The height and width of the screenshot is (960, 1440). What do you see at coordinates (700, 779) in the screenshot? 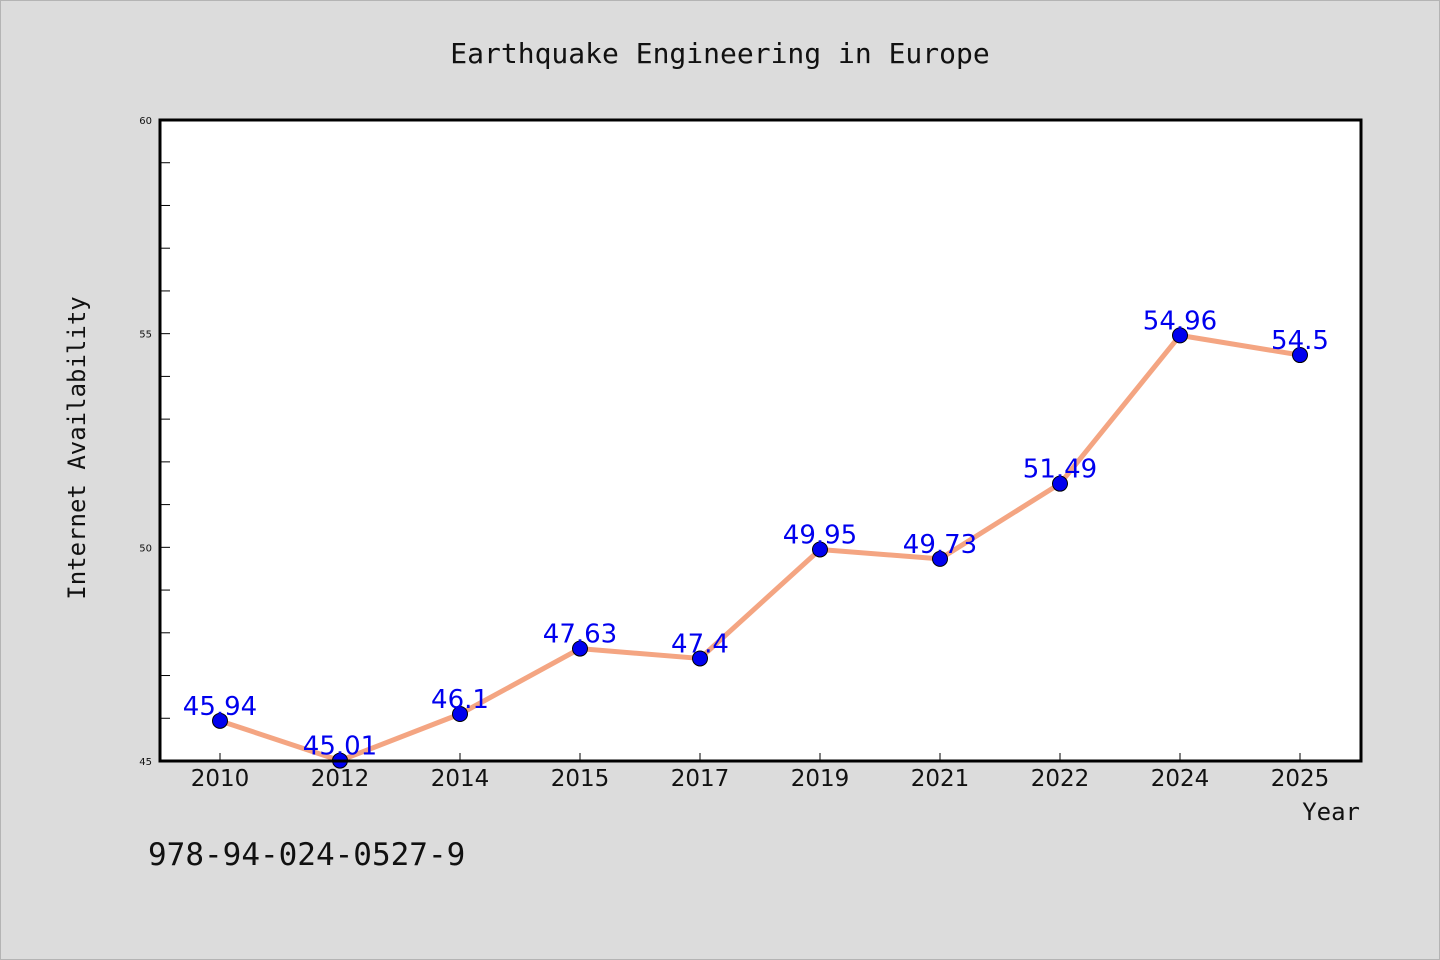
I see `x-tick-label: 2017` at bounding box center [700, 779].